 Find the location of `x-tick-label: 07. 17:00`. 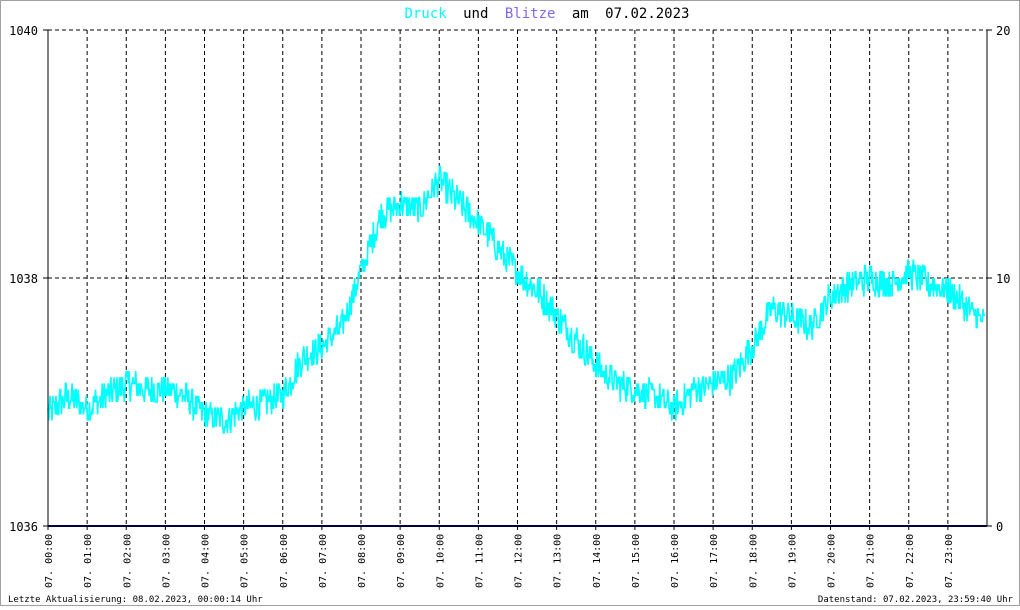

x-tick-label: 07. 17:00 is located at coordinates (714, 561).